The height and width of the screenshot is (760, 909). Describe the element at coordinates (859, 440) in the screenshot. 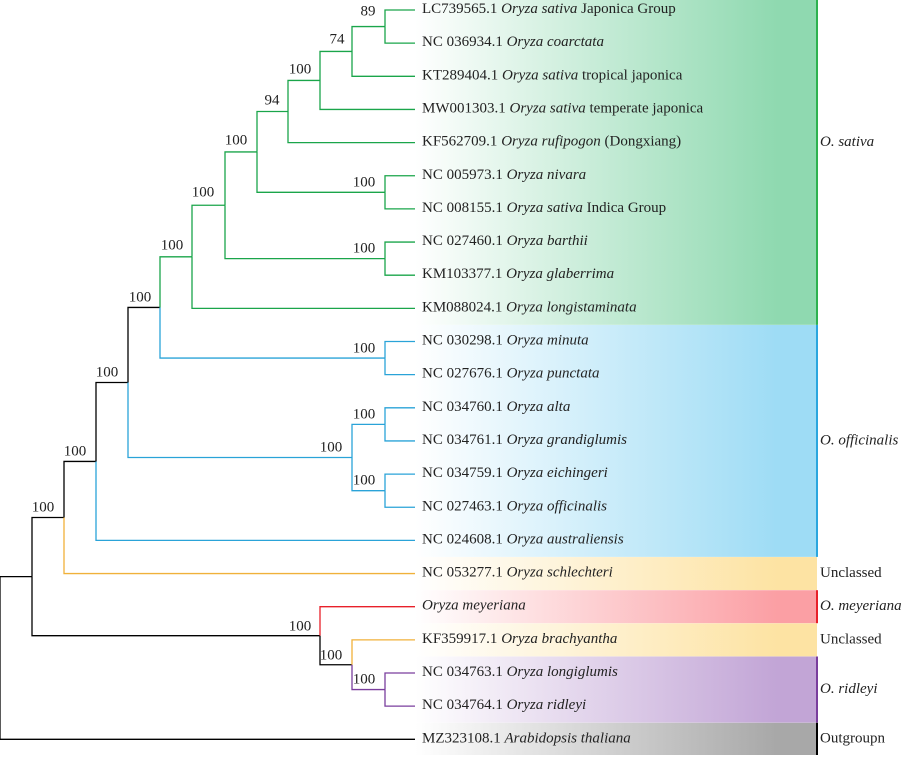

I see `clade-label: O. officinalis` at that location.